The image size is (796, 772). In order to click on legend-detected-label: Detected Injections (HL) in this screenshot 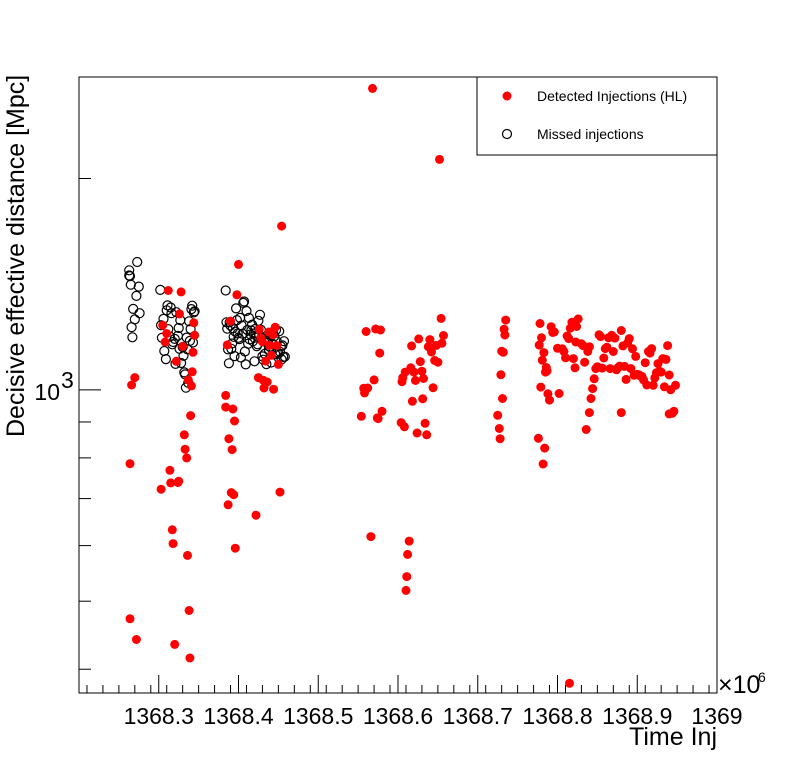, I will do `click(612, 96)`.